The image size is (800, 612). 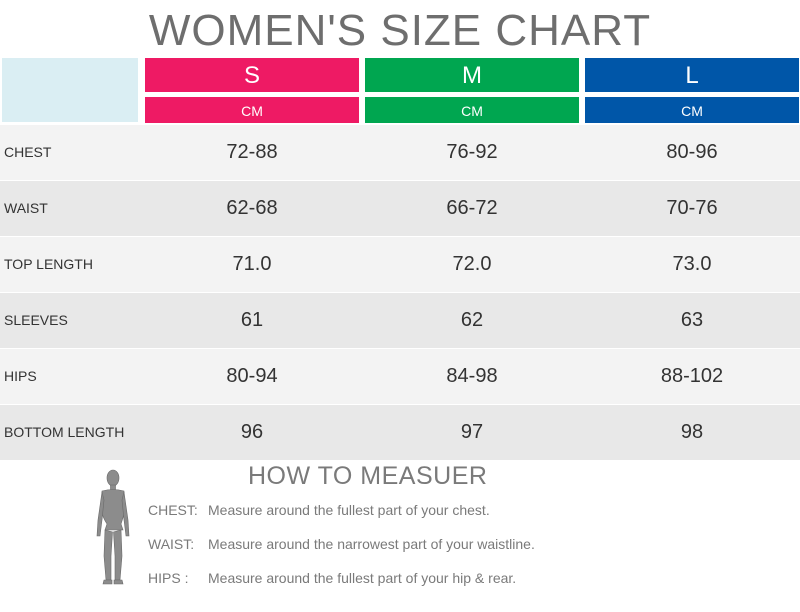 What do you see at coordinates (472, 264) in the screenshot?
I see `cell-m: 72.0` at bounding box center [472, 264].